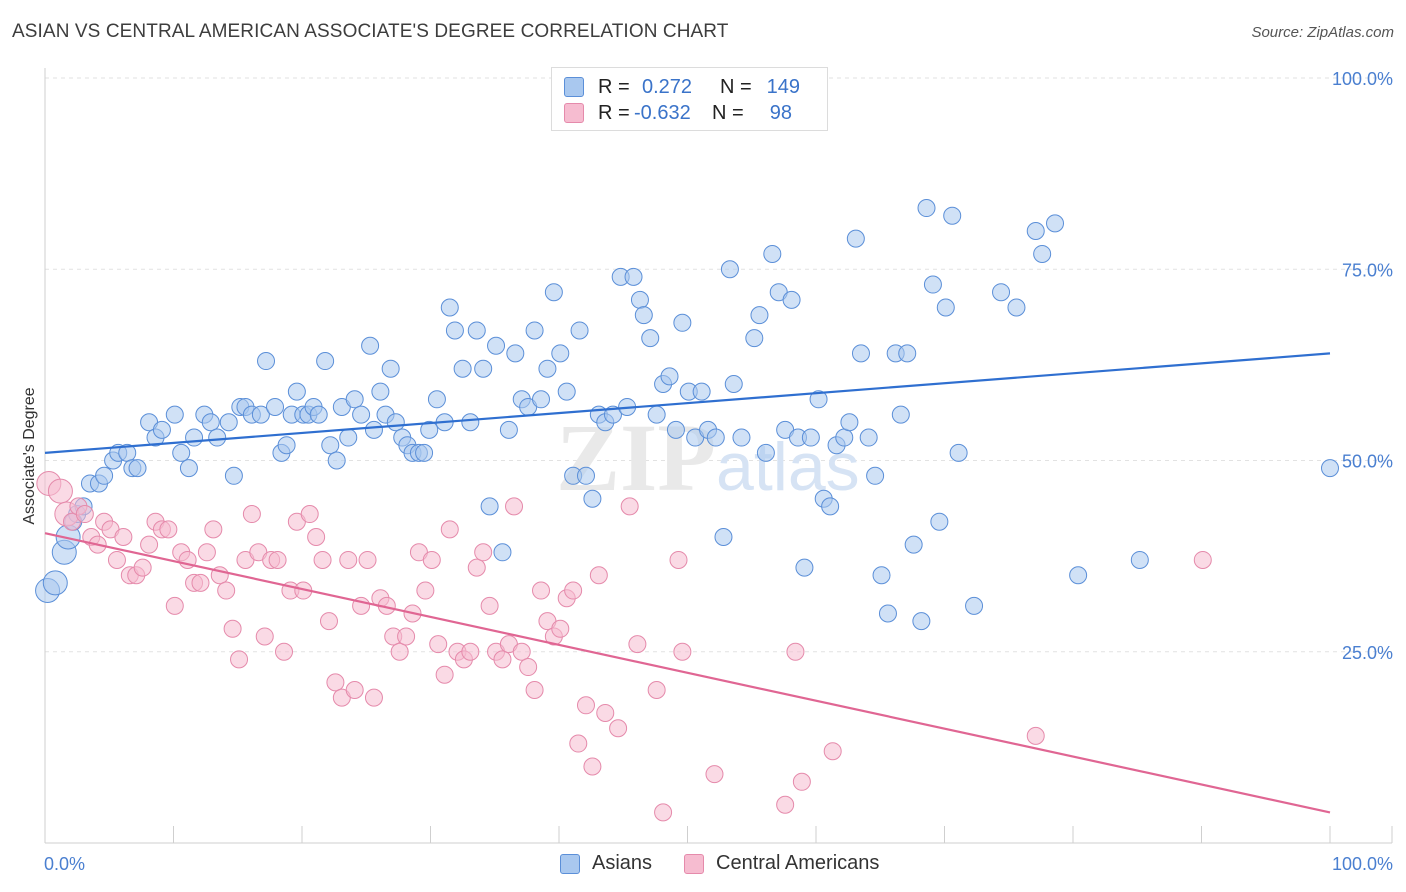 Image resolution: width=1406 pixels, height=892 pixels. What do you see at coordinates (694, 863) in the screenshot?
I see `central-americans-swatch` at bounding box center [694, 863].